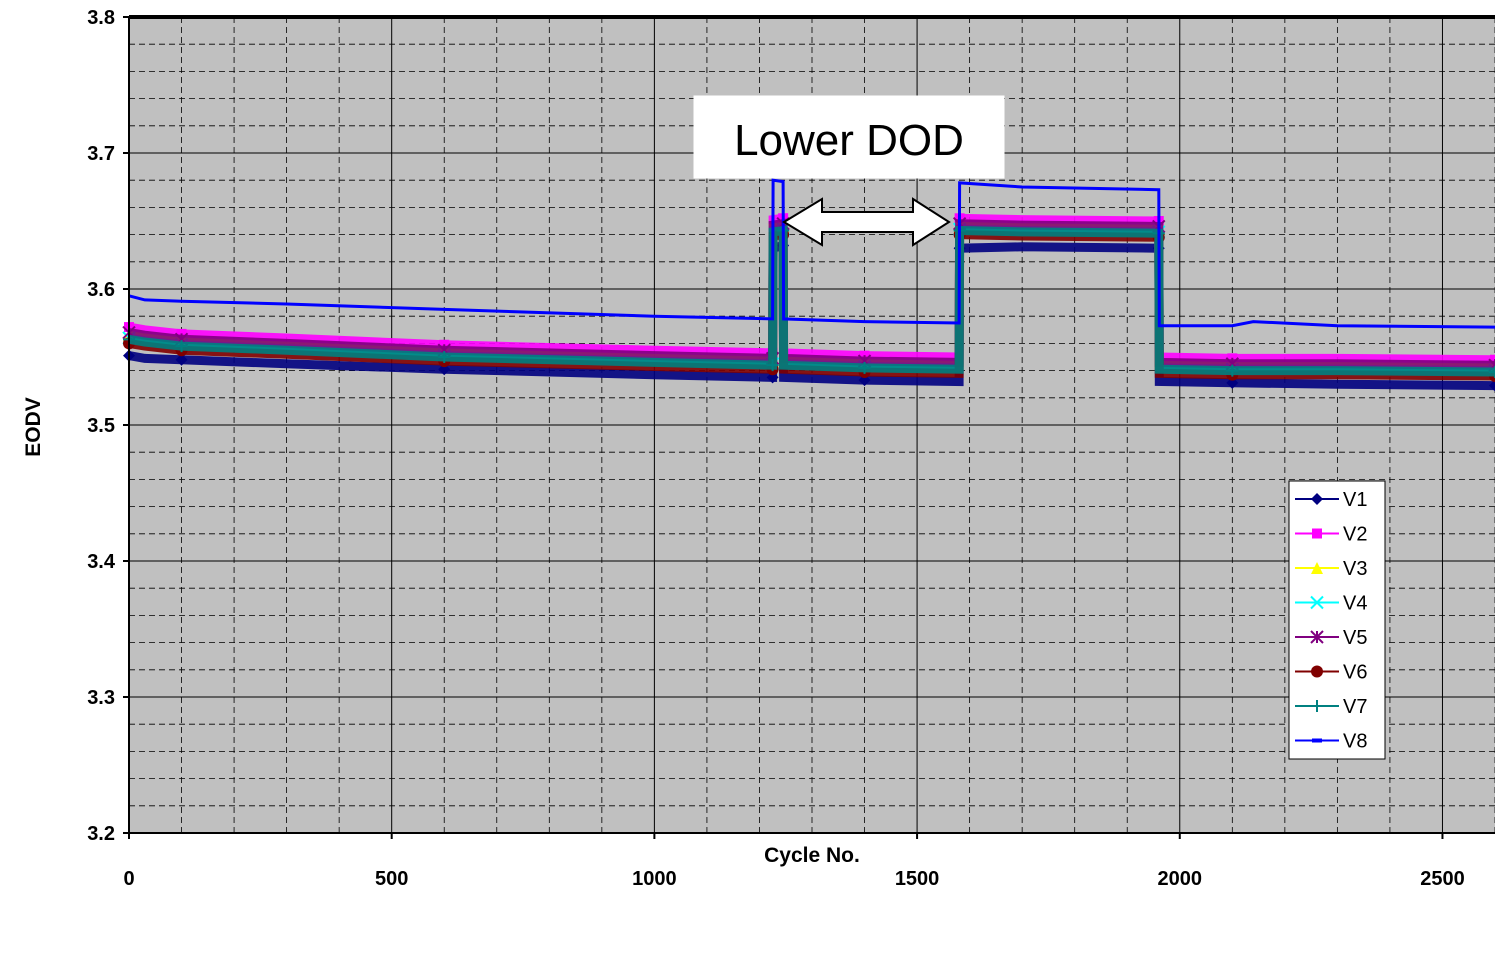 This screenshot has width=1495, height=956. What do you see at coordinates (101, 698) in the screenshot?
I see `y-tick-label: 3.3` at bounding box center [101, 698].